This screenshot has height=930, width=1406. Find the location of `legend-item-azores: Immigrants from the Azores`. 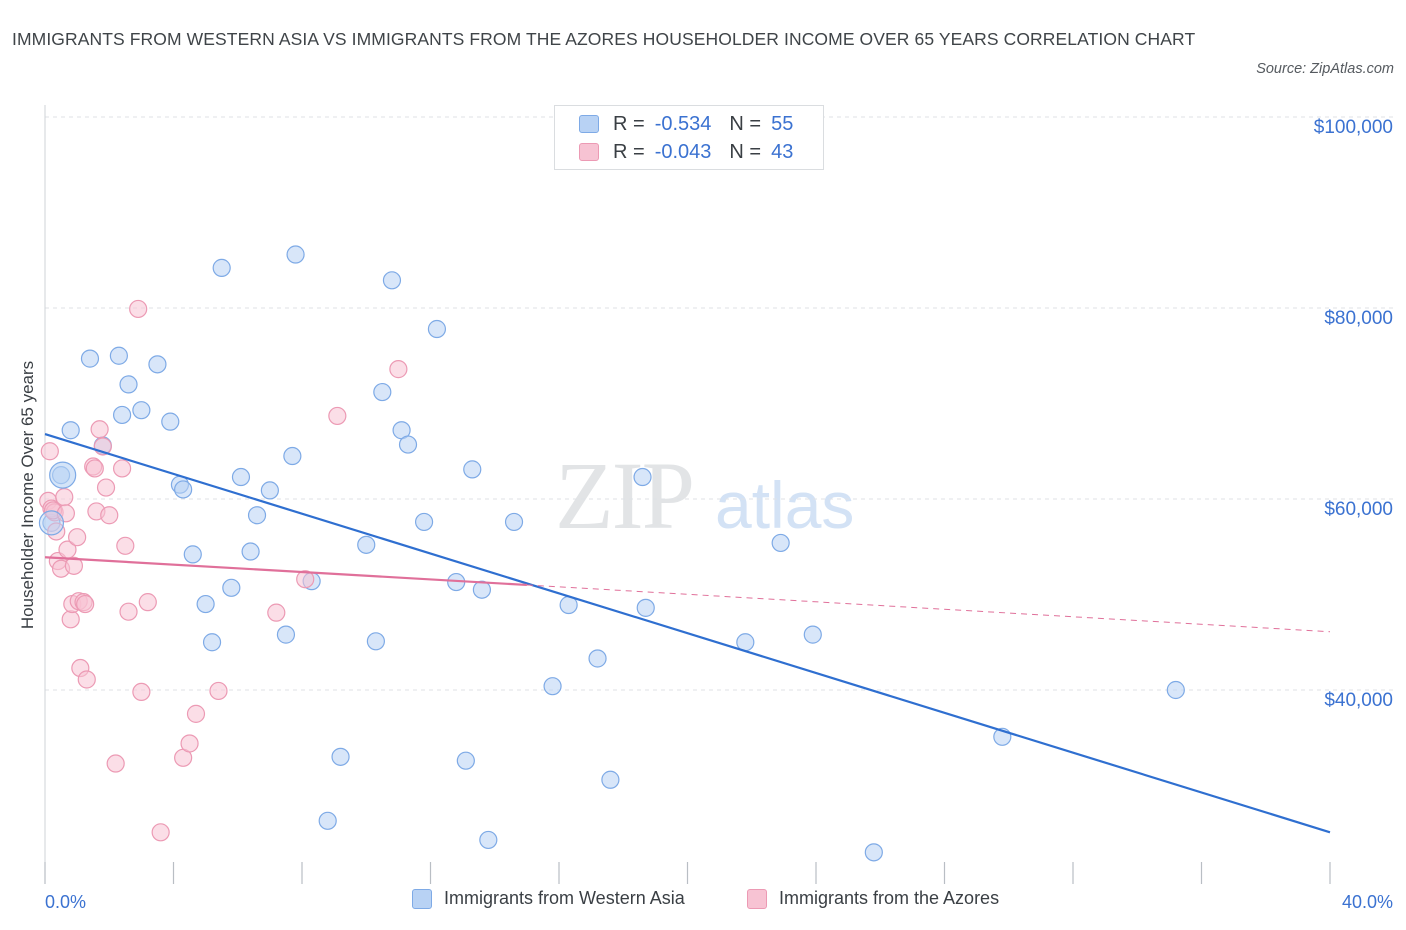

legend-item-azores: Immigrants from the Azores is located at coordinates (873, 898).